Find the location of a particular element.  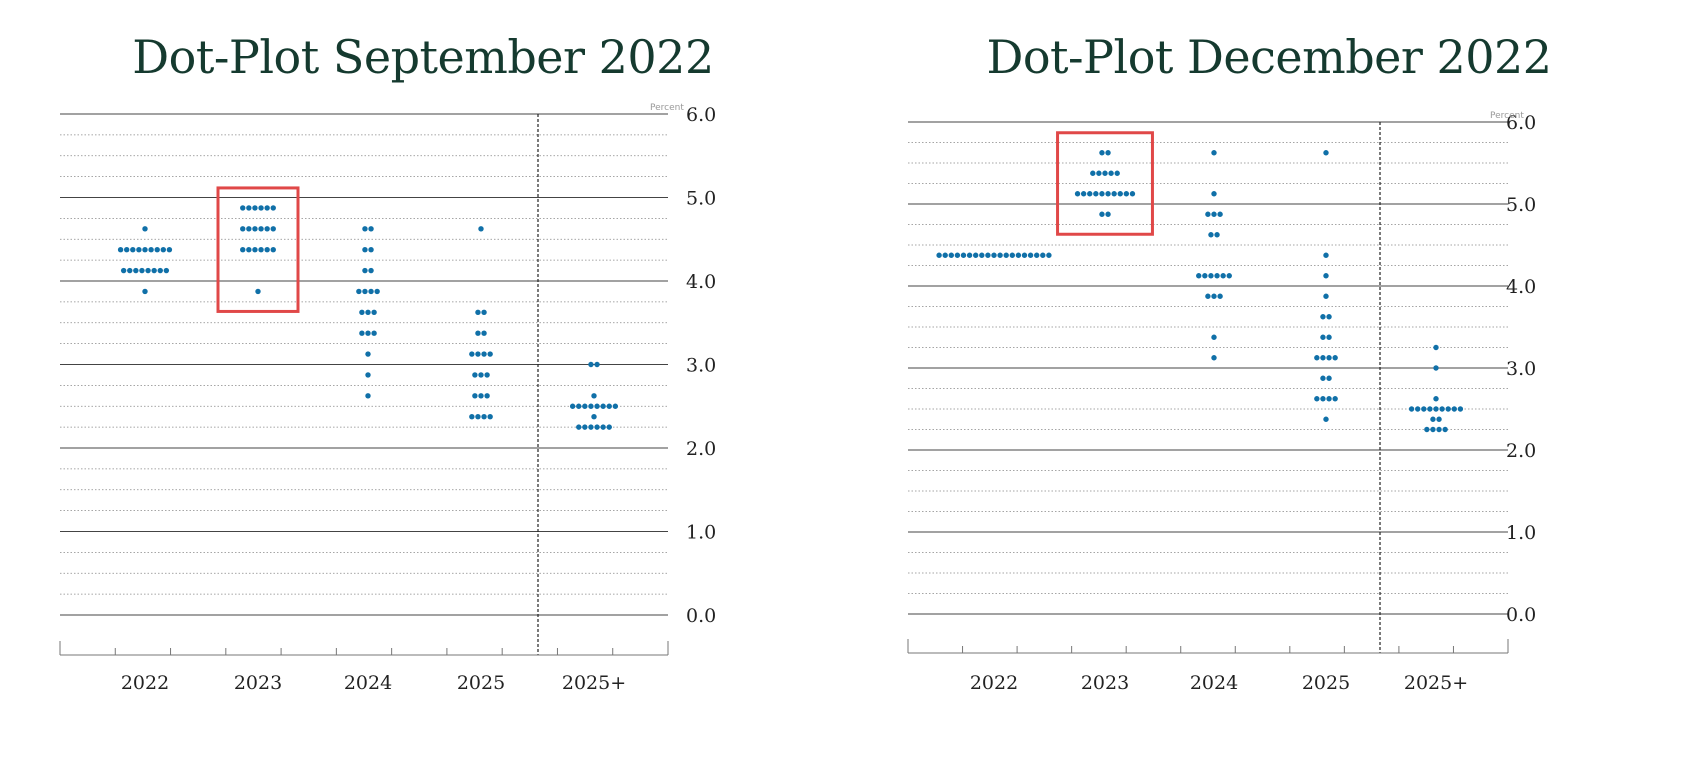

y-tick-label: 6.0 is located at coordinates (701, 115).